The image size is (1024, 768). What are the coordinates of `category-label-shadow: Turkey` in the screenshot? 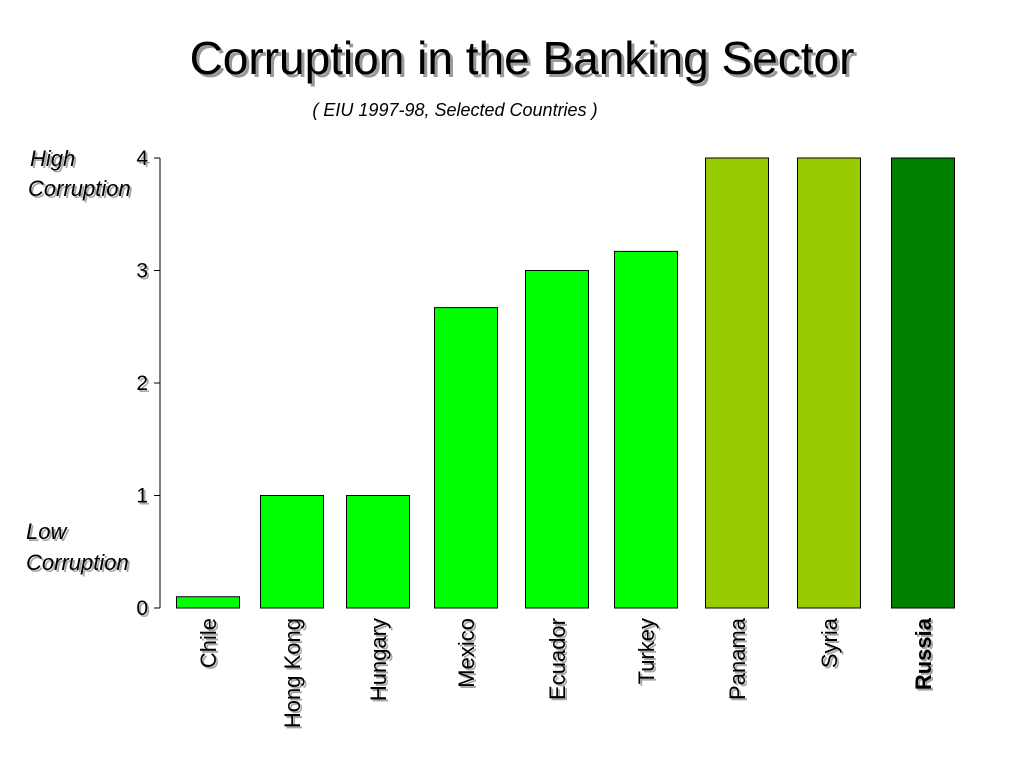 It's located at (648, 653).